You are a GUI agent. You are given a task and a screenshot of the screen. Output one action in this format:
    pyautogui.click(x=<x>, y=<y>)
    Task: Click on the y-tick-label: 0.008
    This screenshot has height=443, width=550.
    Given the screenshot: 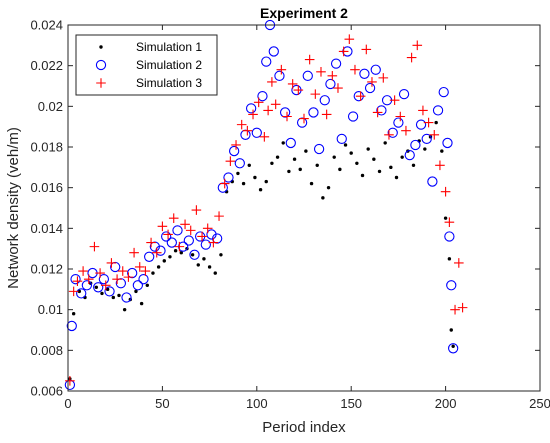 What is the action you would take?
    pyautogui.click(x=46, y=350)
    